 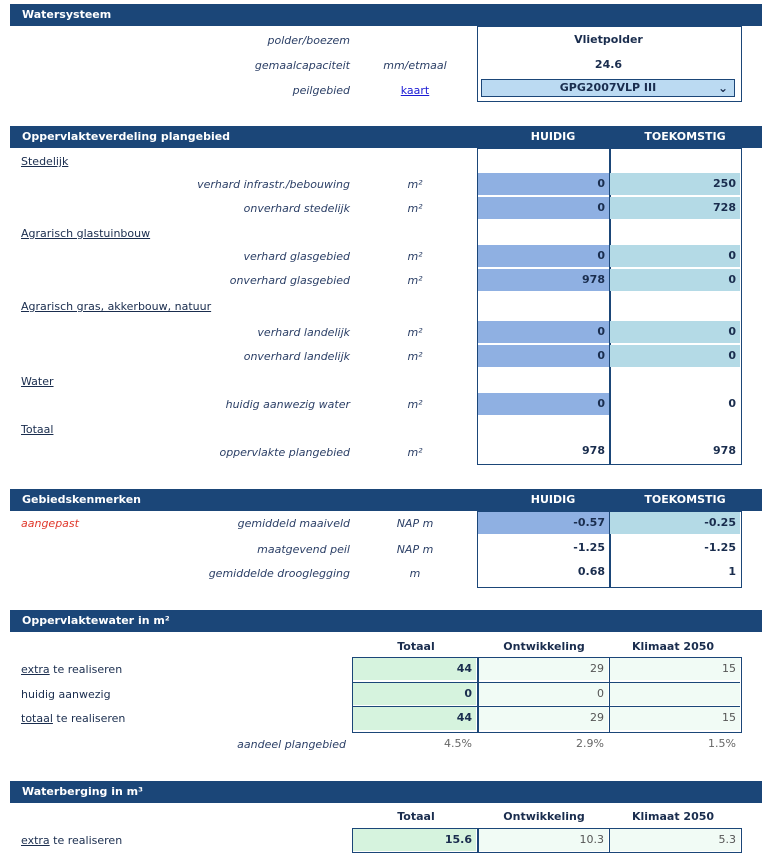 What do you see at coordinates (722, 743) in the screenshot?
I see `aandeel-klimaat: 1.5%` at bounding box center [722, 743].